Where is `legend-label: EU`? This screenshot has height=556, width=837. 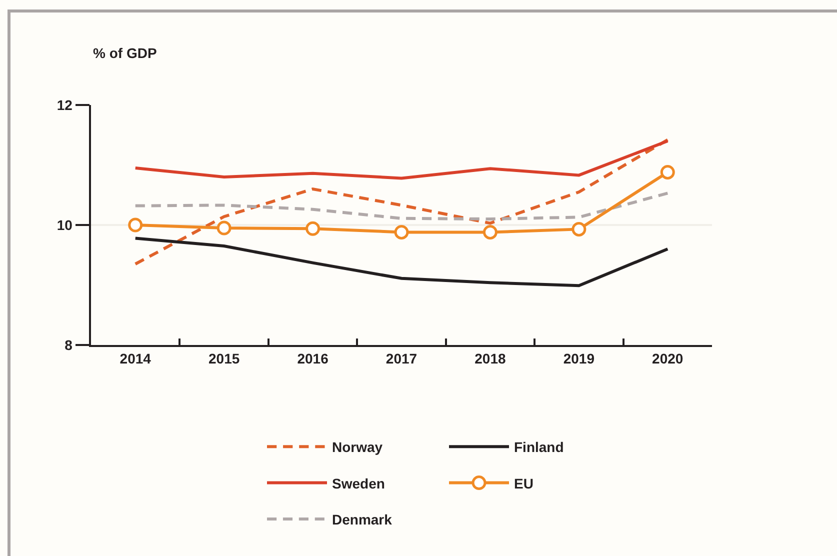 legend-label: EU is located at coordinates (524, 483).